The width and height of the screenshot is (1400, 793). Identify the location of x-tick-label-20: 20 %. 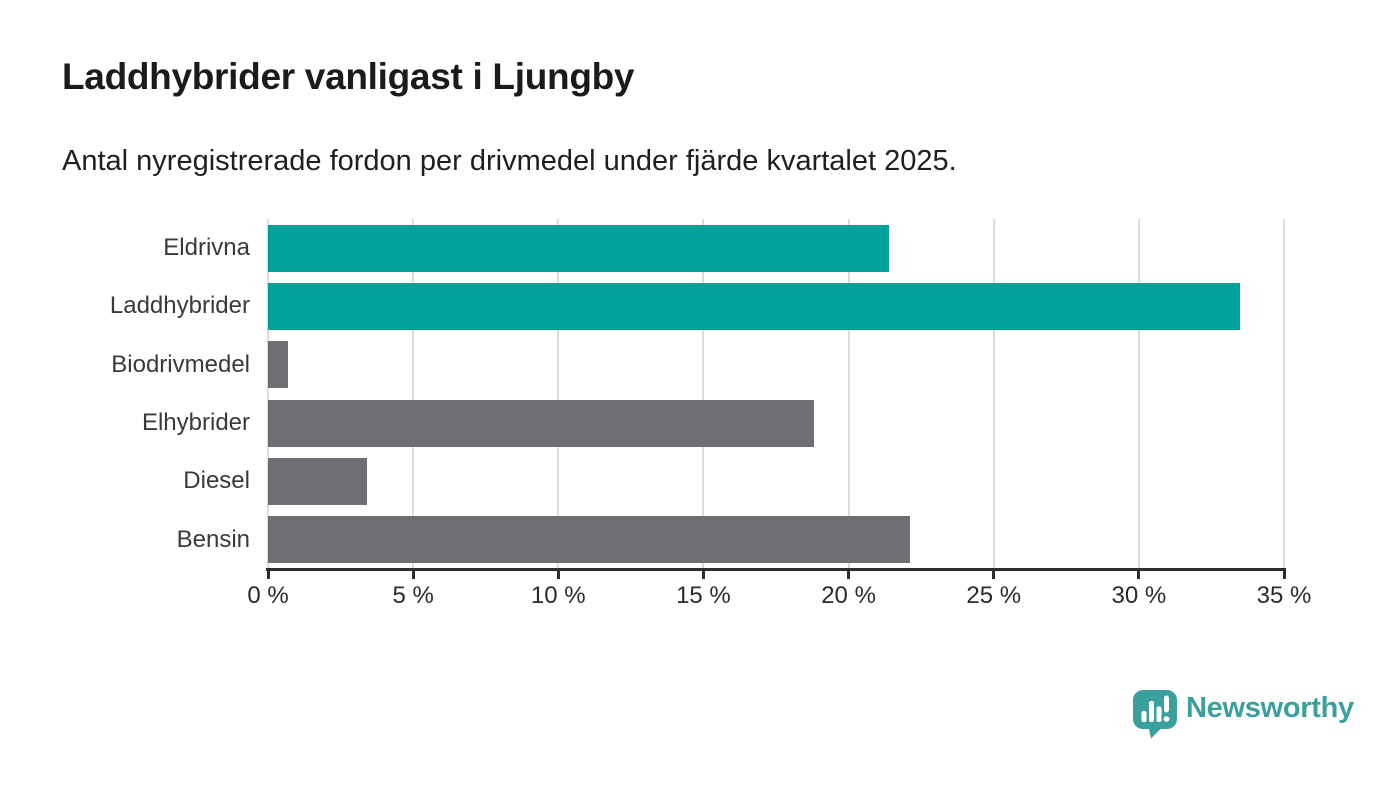
(848, 595).